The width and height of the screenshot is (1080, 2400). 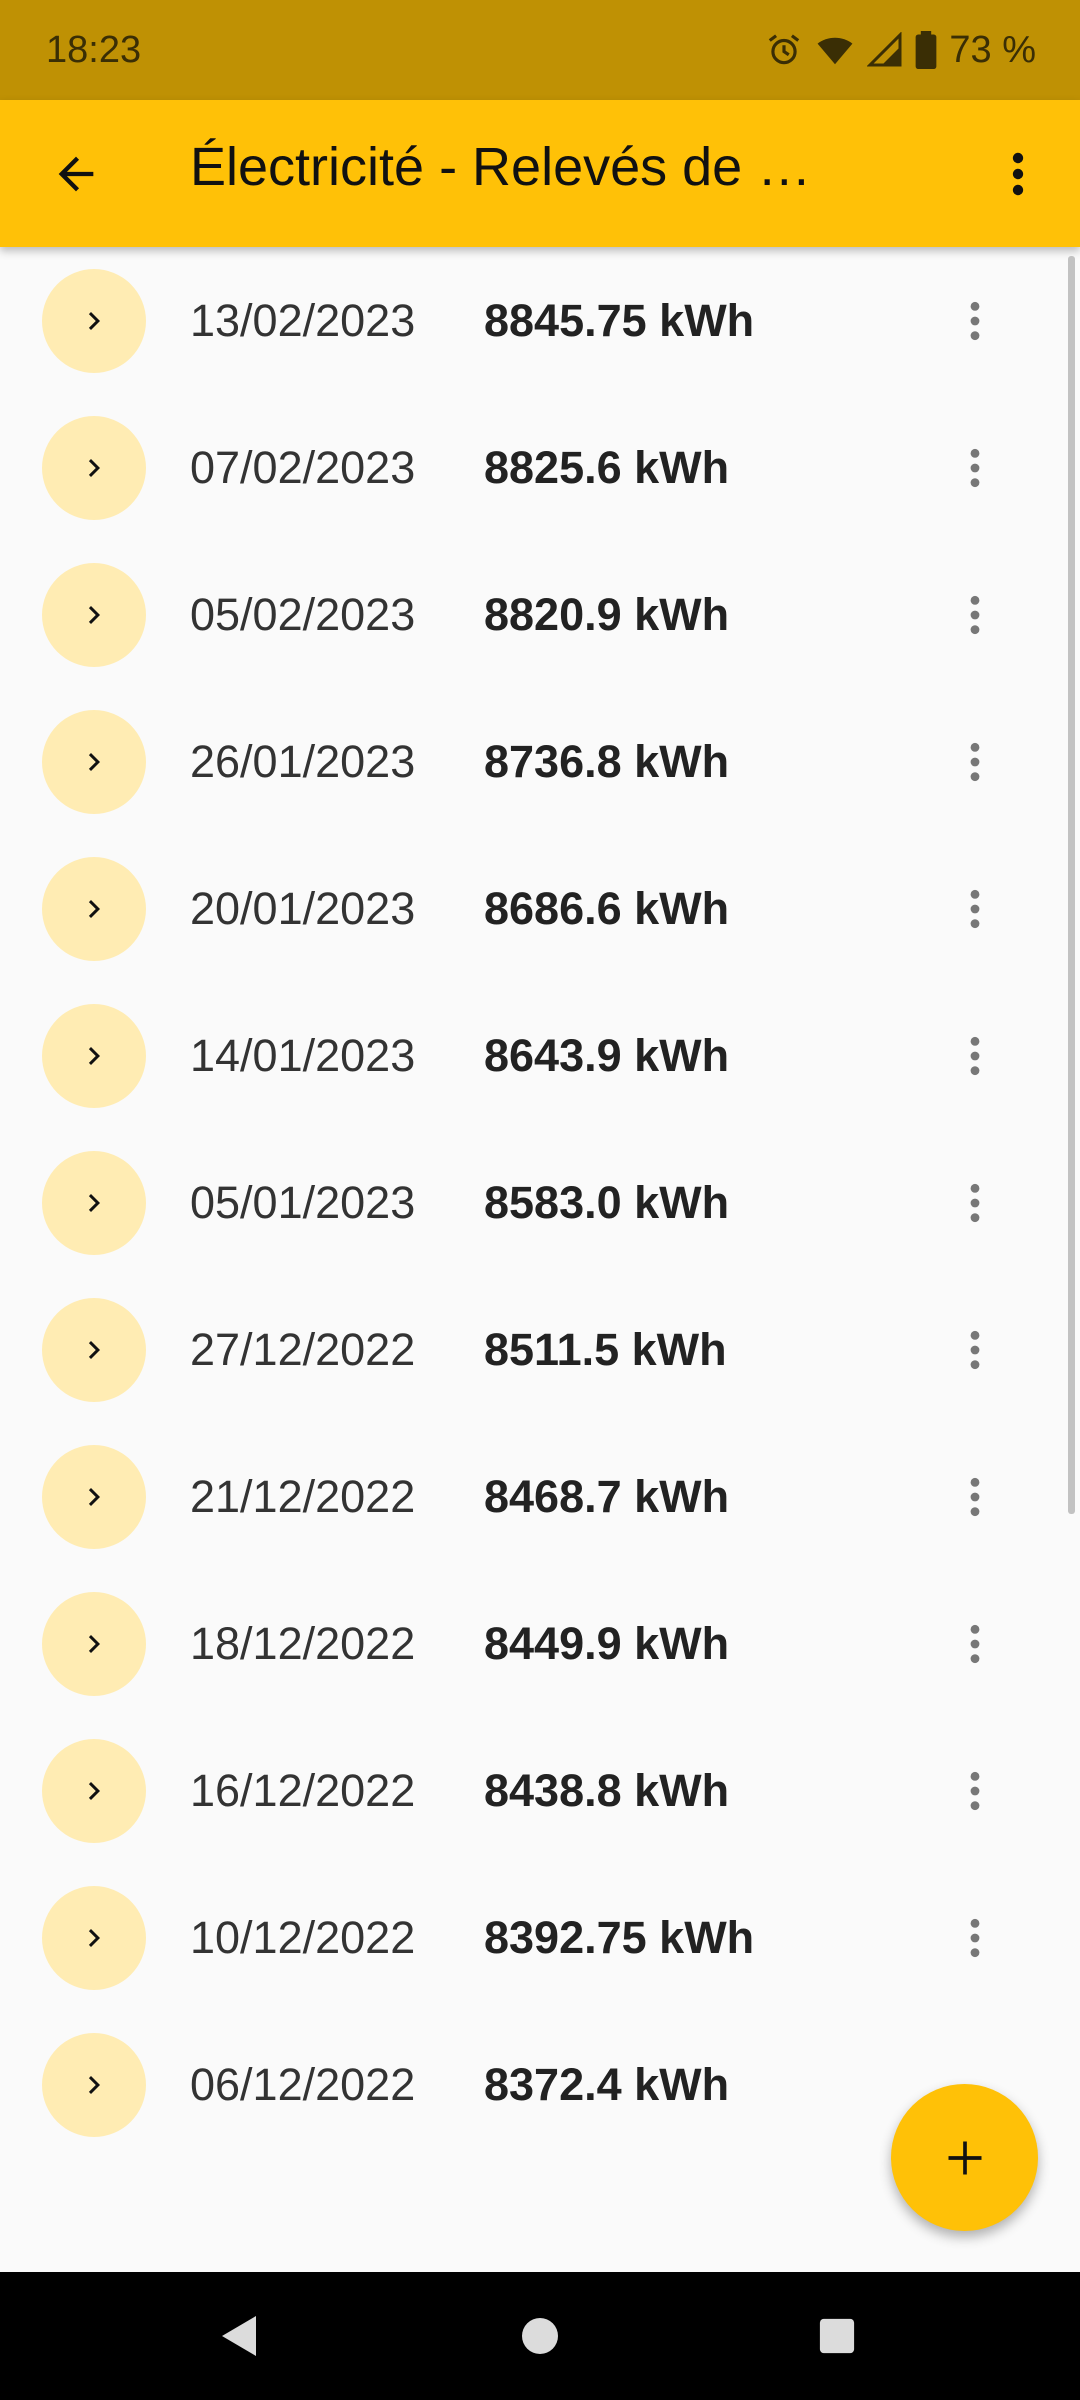 I want to click on arrow-left-icon, so click(x=76, y=174).